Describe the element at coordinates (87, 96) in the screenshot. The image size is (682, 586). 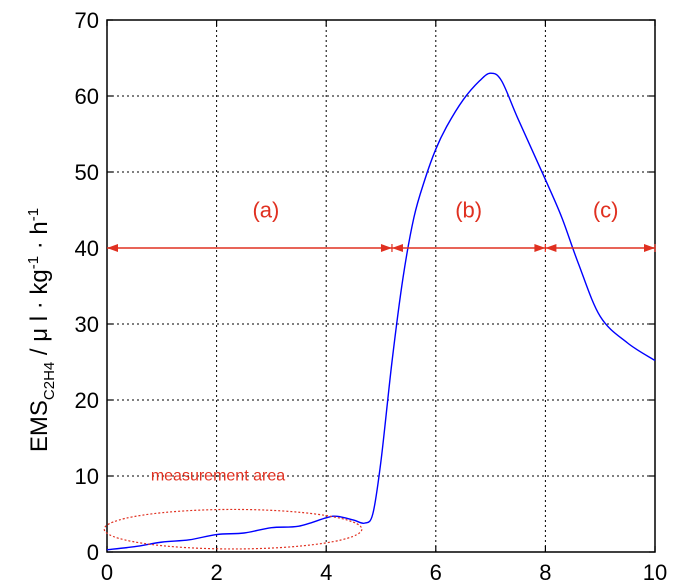
I see `y-tick-label: 60` at that location.